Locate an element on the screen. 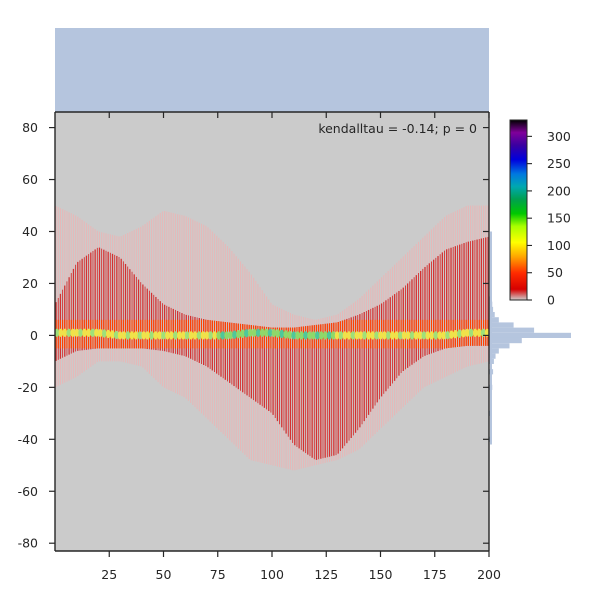 Image resolution: width=600 pixels, height=604 pixels. y-tick-label: -40 is located at coordinates (28, 439).